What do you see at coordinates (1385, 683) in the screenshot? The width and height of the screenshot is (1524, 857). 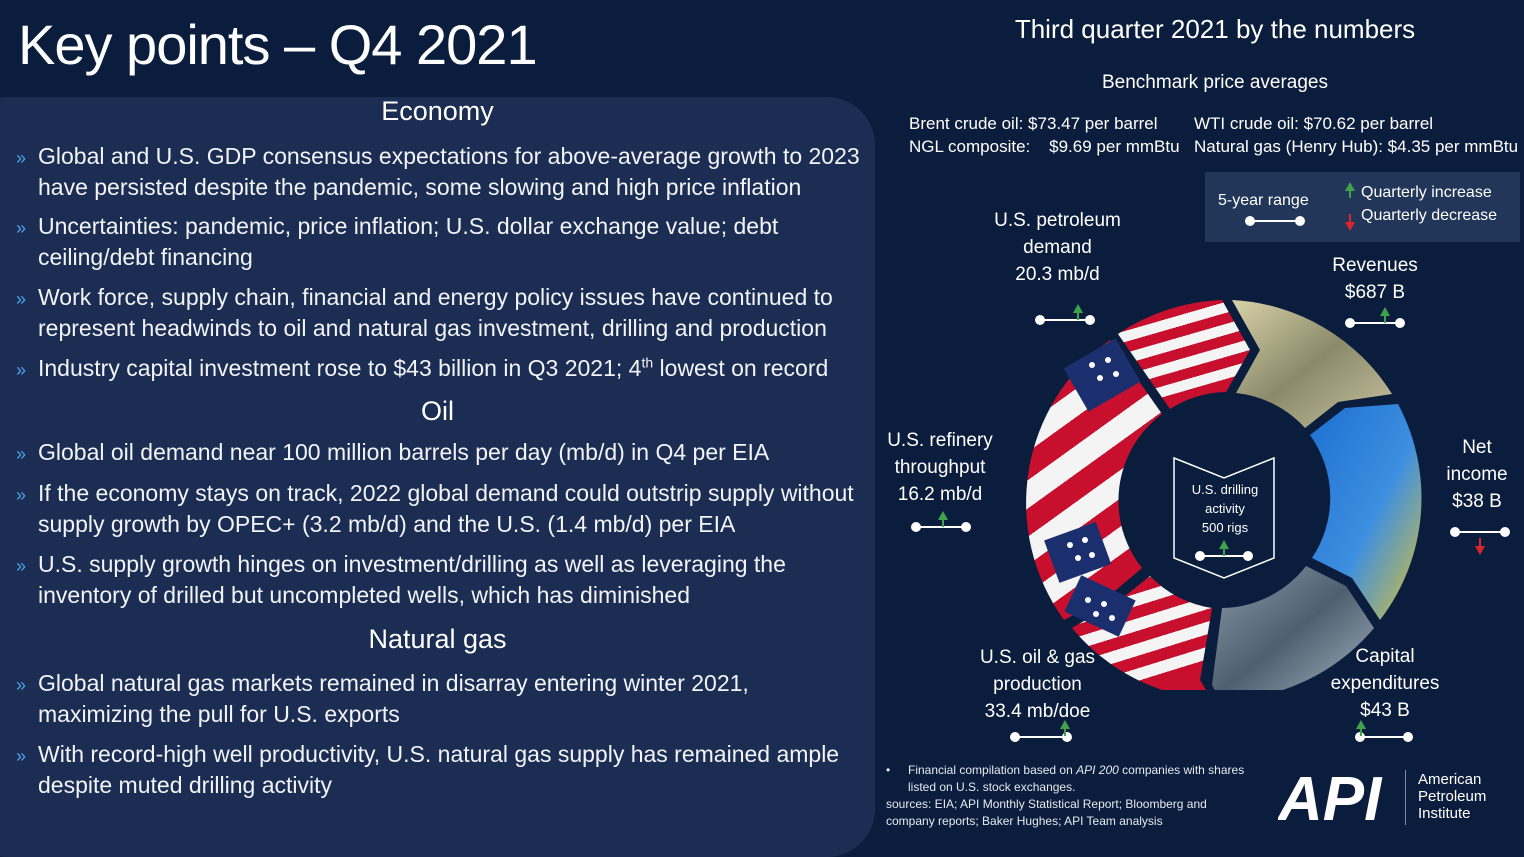 I see `capex-label: Capital expenditures $43 B` at bounding box center [1385, 683].